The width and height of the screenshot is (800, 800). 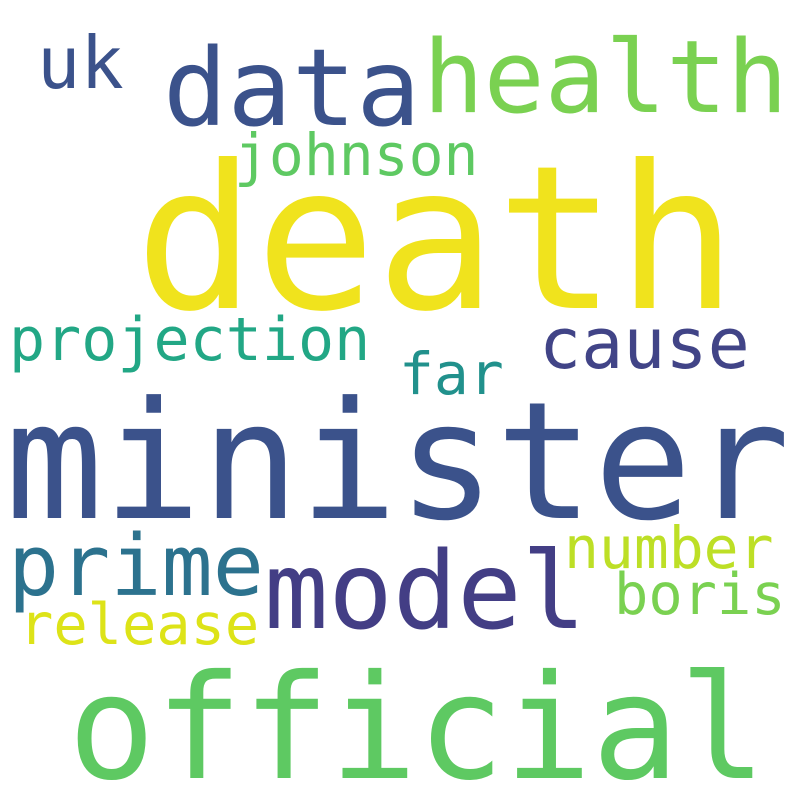 I want to click on word: prime, so click(x=136, y=566).